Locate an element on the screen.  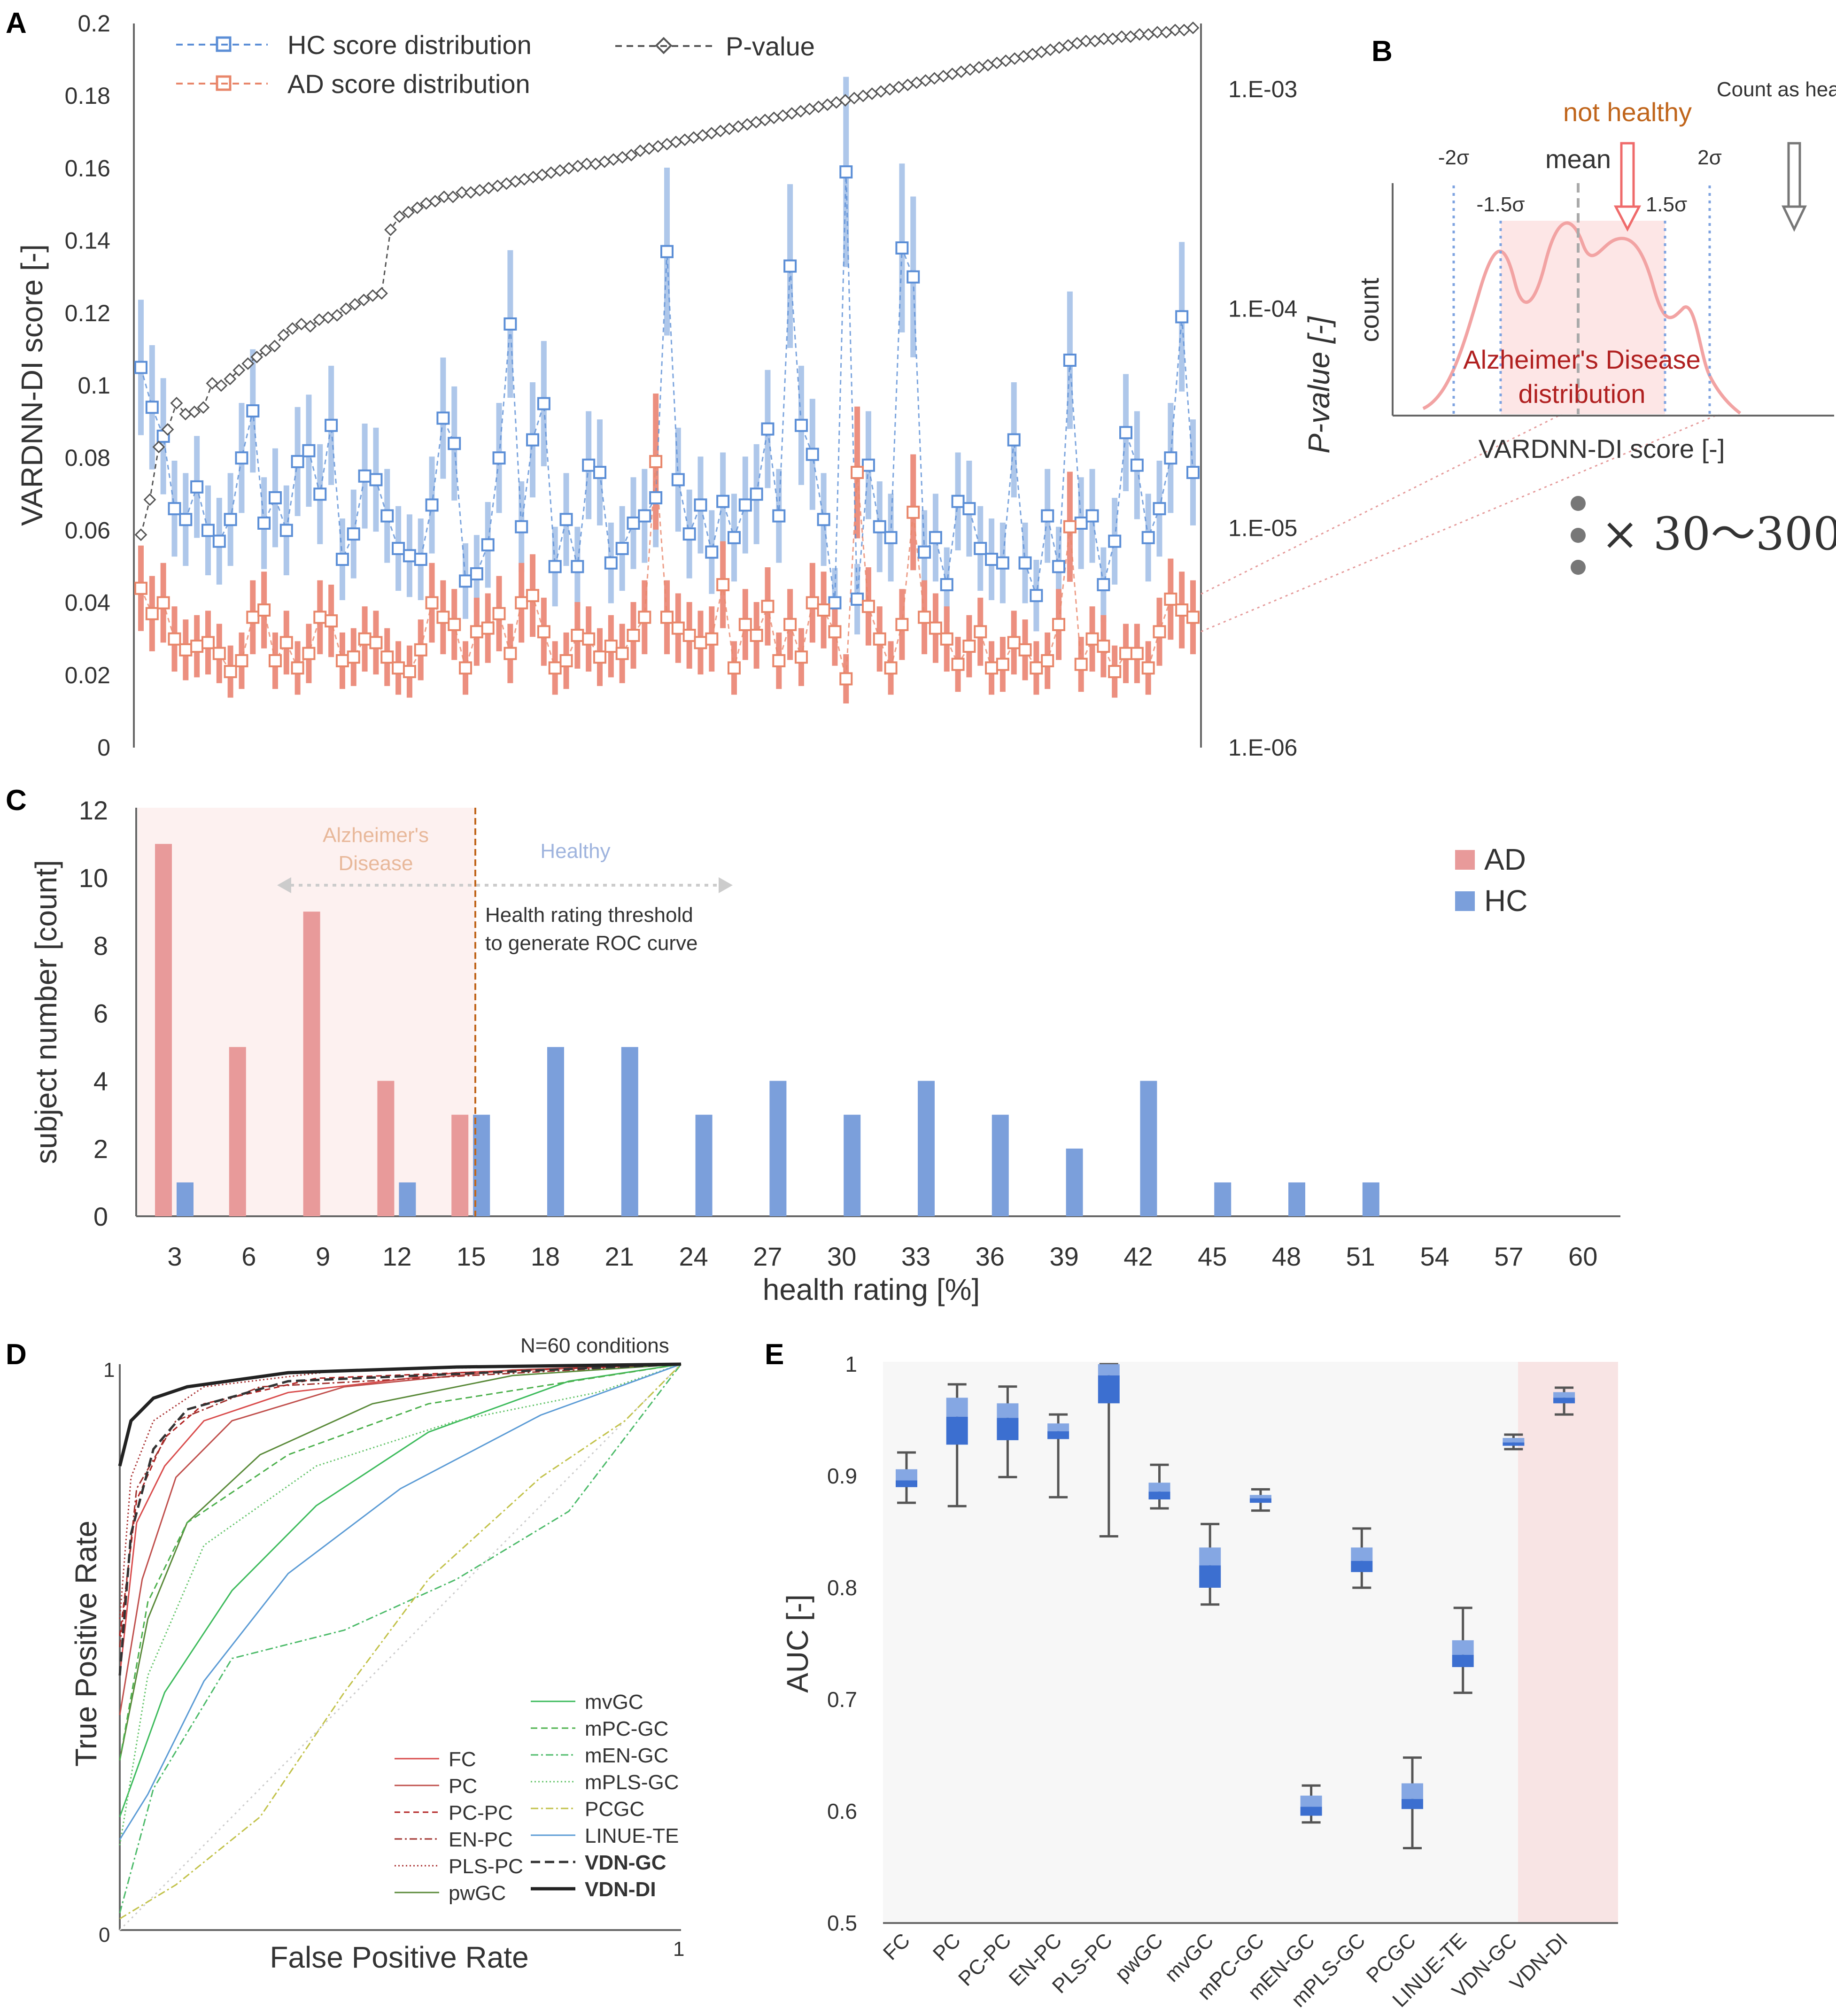
e-box-upper-mvgc is located at coordinates (1210, 1556).